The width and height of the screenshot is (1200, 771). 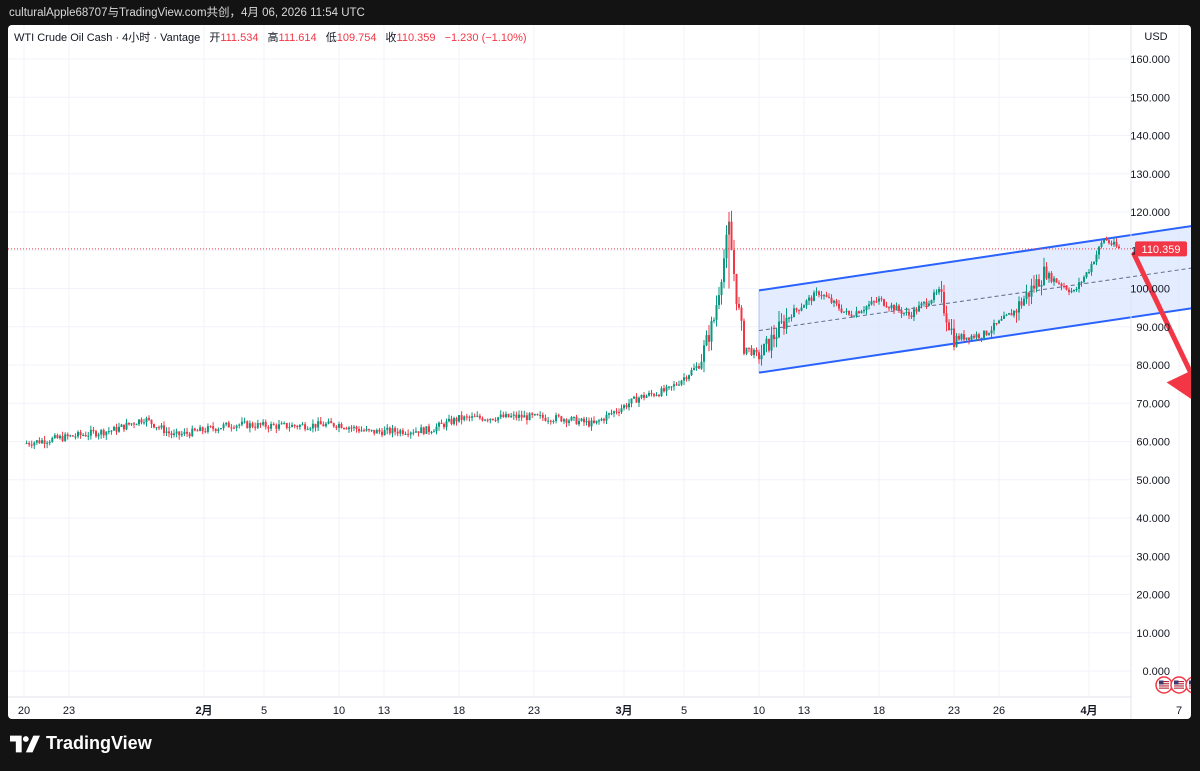 I want to click on channel-upper-line, so click(x=974, y=258).